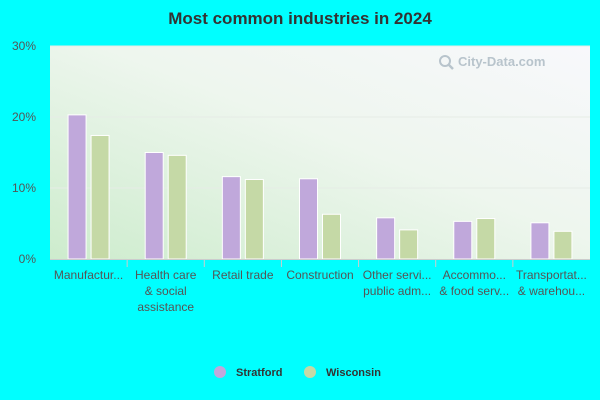  I want to click on y-axis: 0% 10% 20% 30%, so click(24, 152).